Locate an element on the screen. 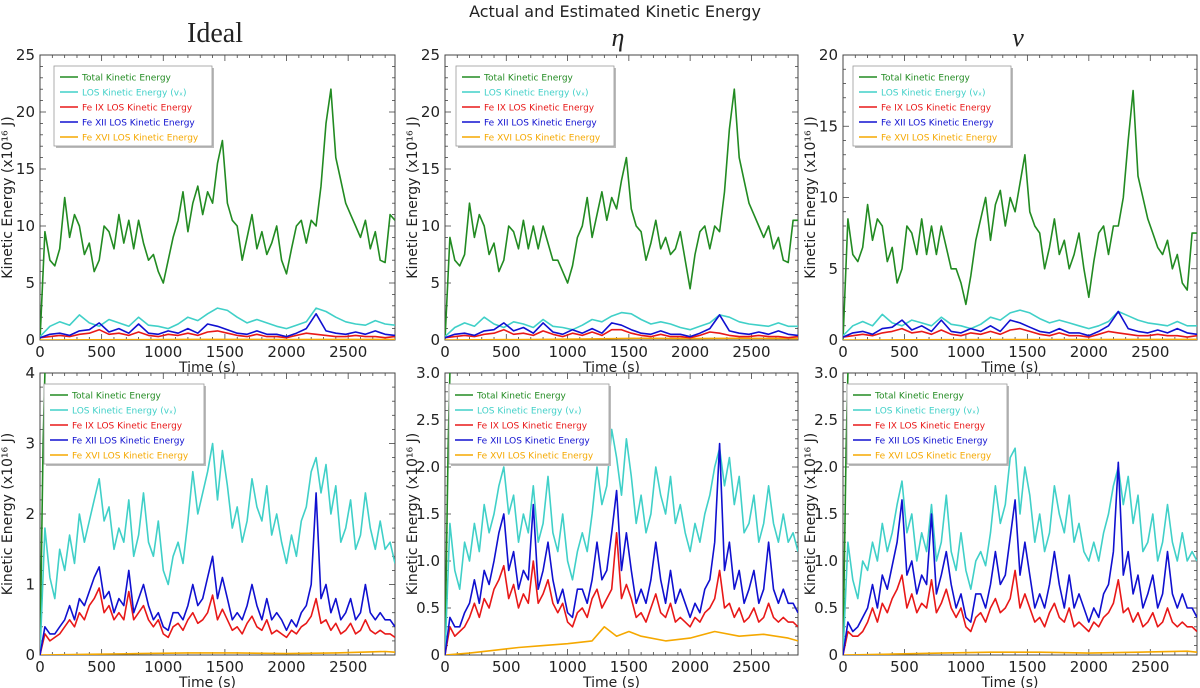  y-tick-label: 25 is located at coordinates (430, 55).